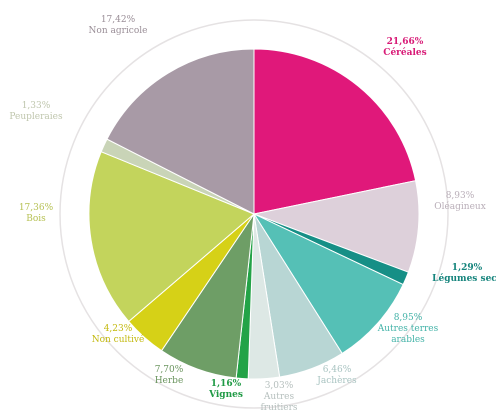 The height and width of the screenshot is (414, 496). Describe the element at coordinates (118, 20) in the screenshot. I see `slice-percent-label: 17,42%` at that location.